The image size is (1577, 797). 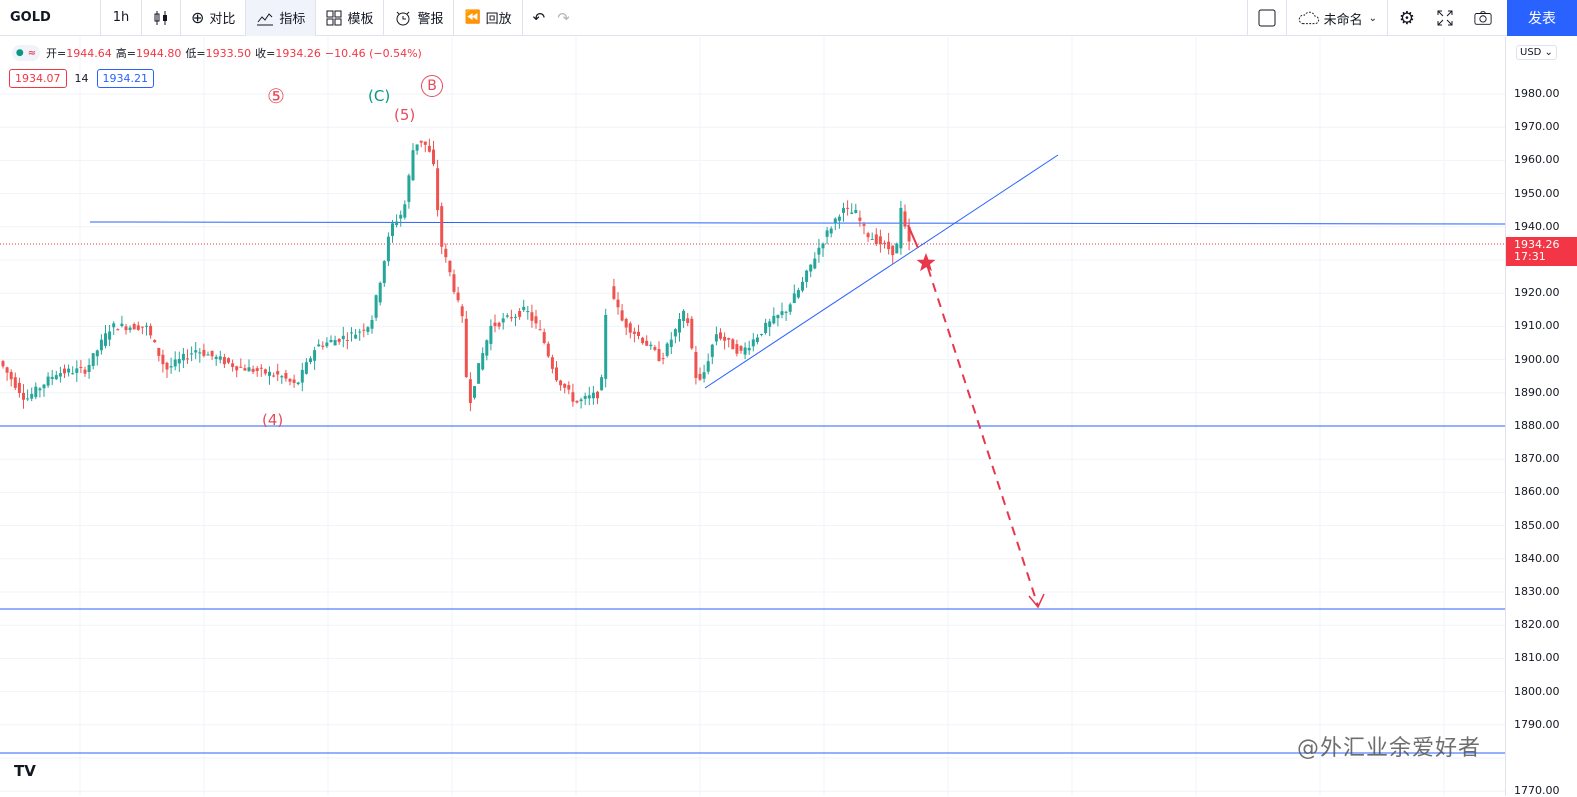 What do you see at coordinates (567, 18) in the screenshot?
I see `redo-button: ↷` at bounding box center [567, 18].